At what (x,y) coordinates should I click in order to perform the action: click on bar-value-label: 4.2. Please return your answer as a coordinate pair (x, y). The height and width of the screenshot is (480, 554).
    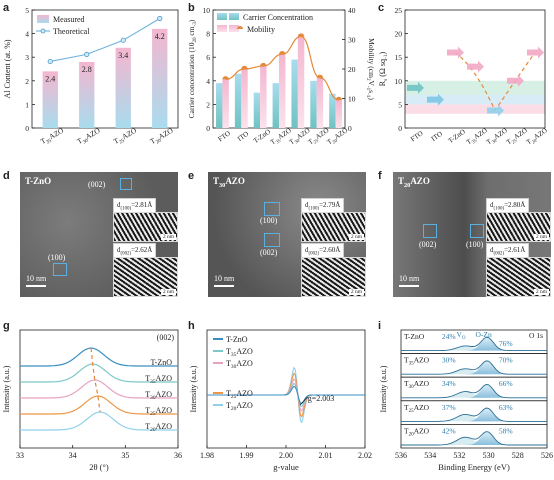
    Looking at the image, I should click on (160, 36).